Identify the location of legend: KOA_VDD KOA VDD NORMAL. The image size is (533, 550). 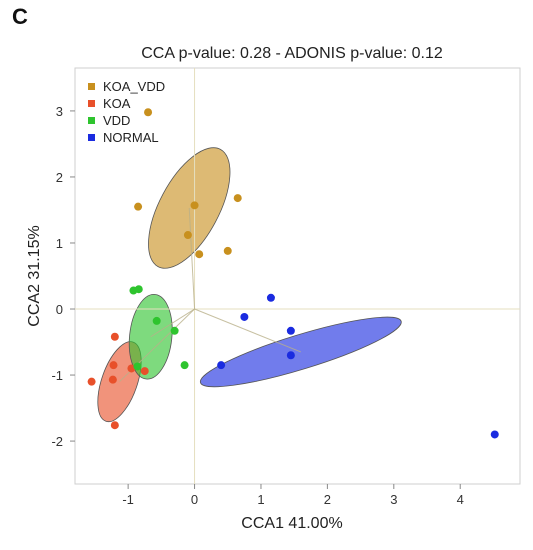
(126, 112).